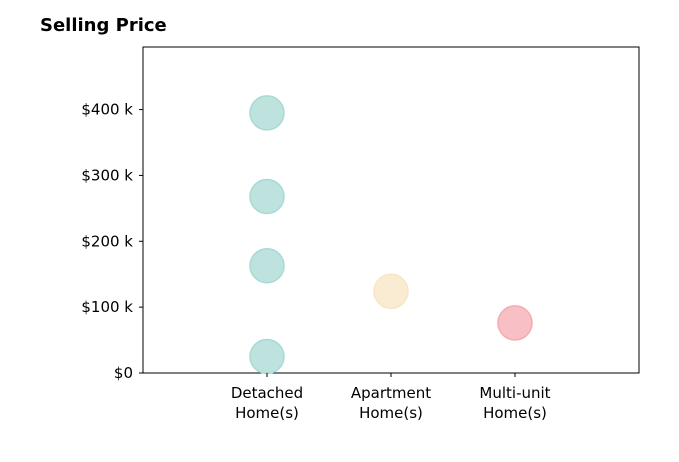 The width and height of the screenshot is (679, 462). What do you see at coordinates (107, 241) in the screenshot?
I see `y-tick-label: $200 k` at bounding box center [107, 241].